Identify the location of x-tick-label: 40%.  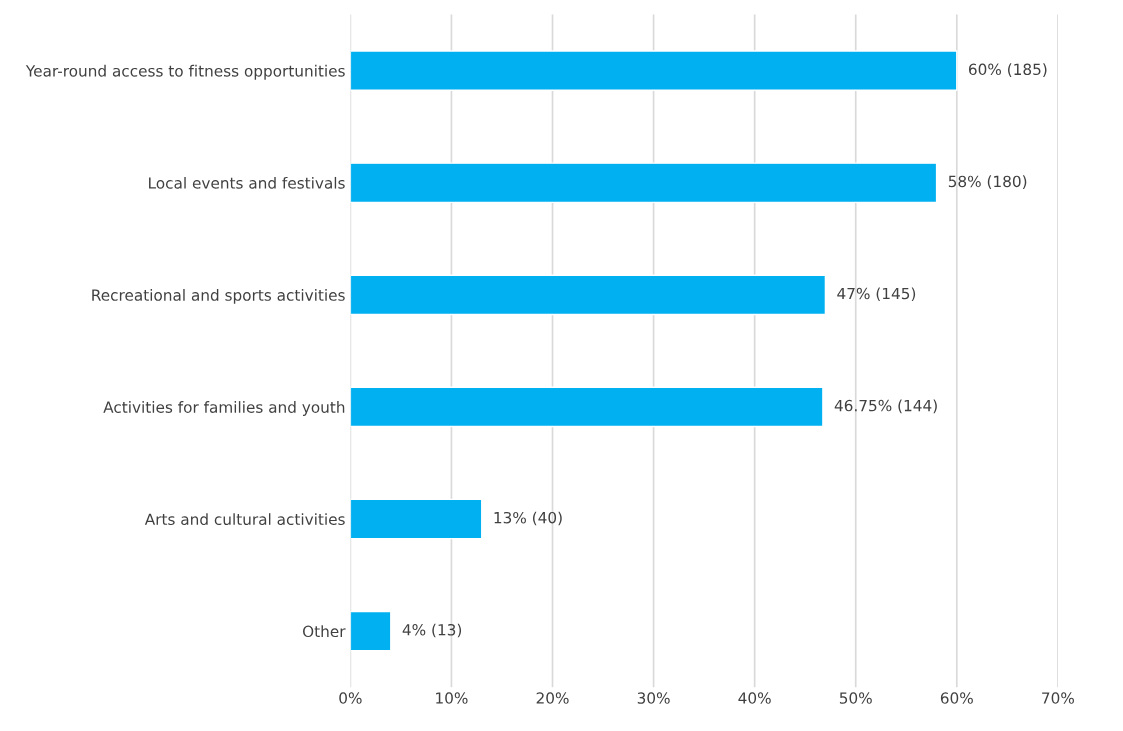
(754, 698).